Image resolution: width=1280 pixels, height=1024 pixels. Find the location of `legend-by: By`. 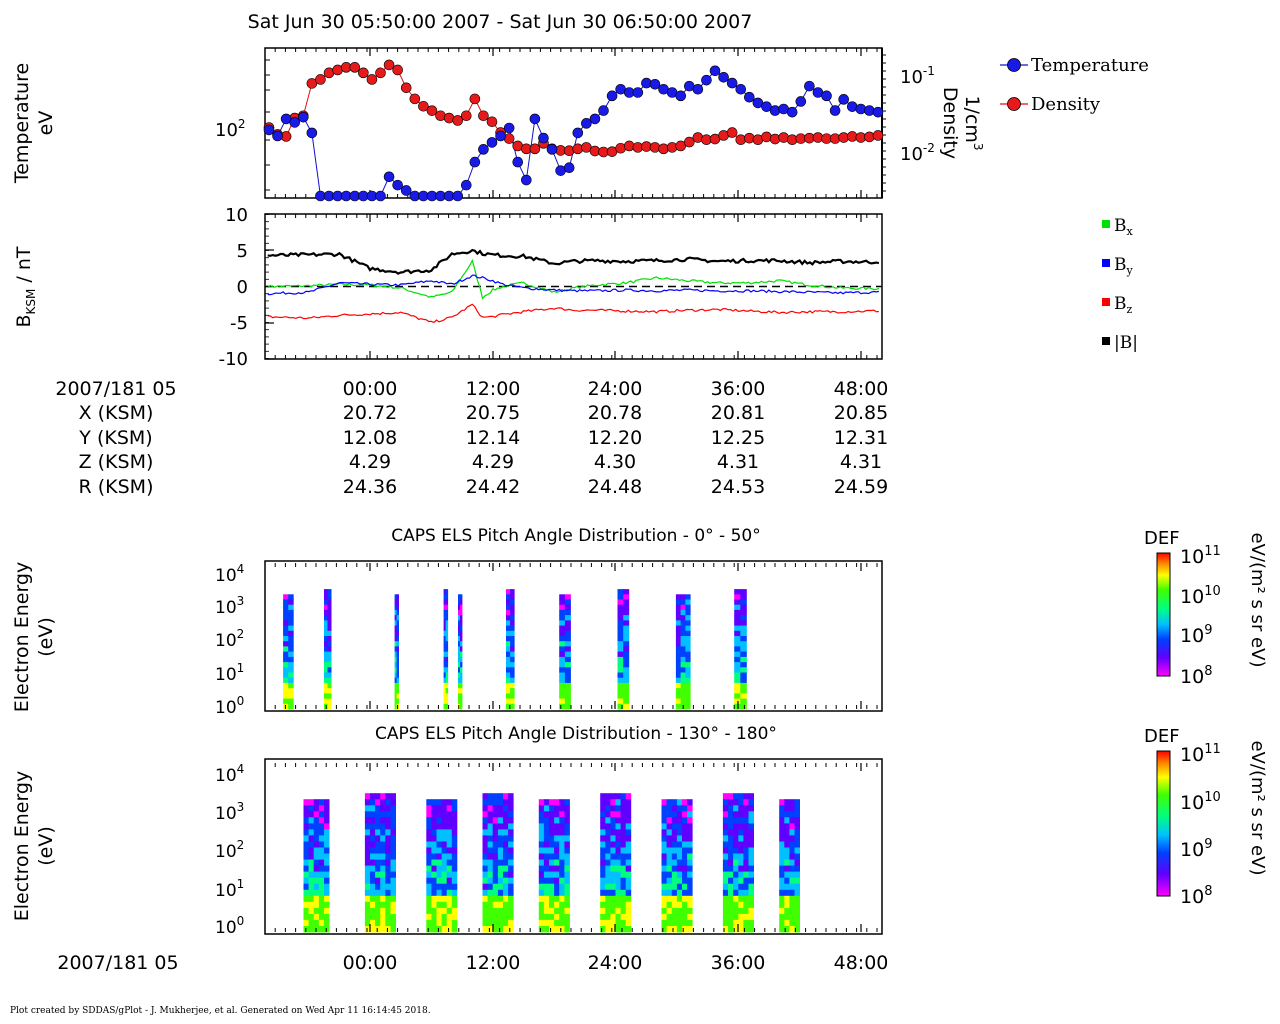

legend-by: By is located at coordinates (1118, 266).